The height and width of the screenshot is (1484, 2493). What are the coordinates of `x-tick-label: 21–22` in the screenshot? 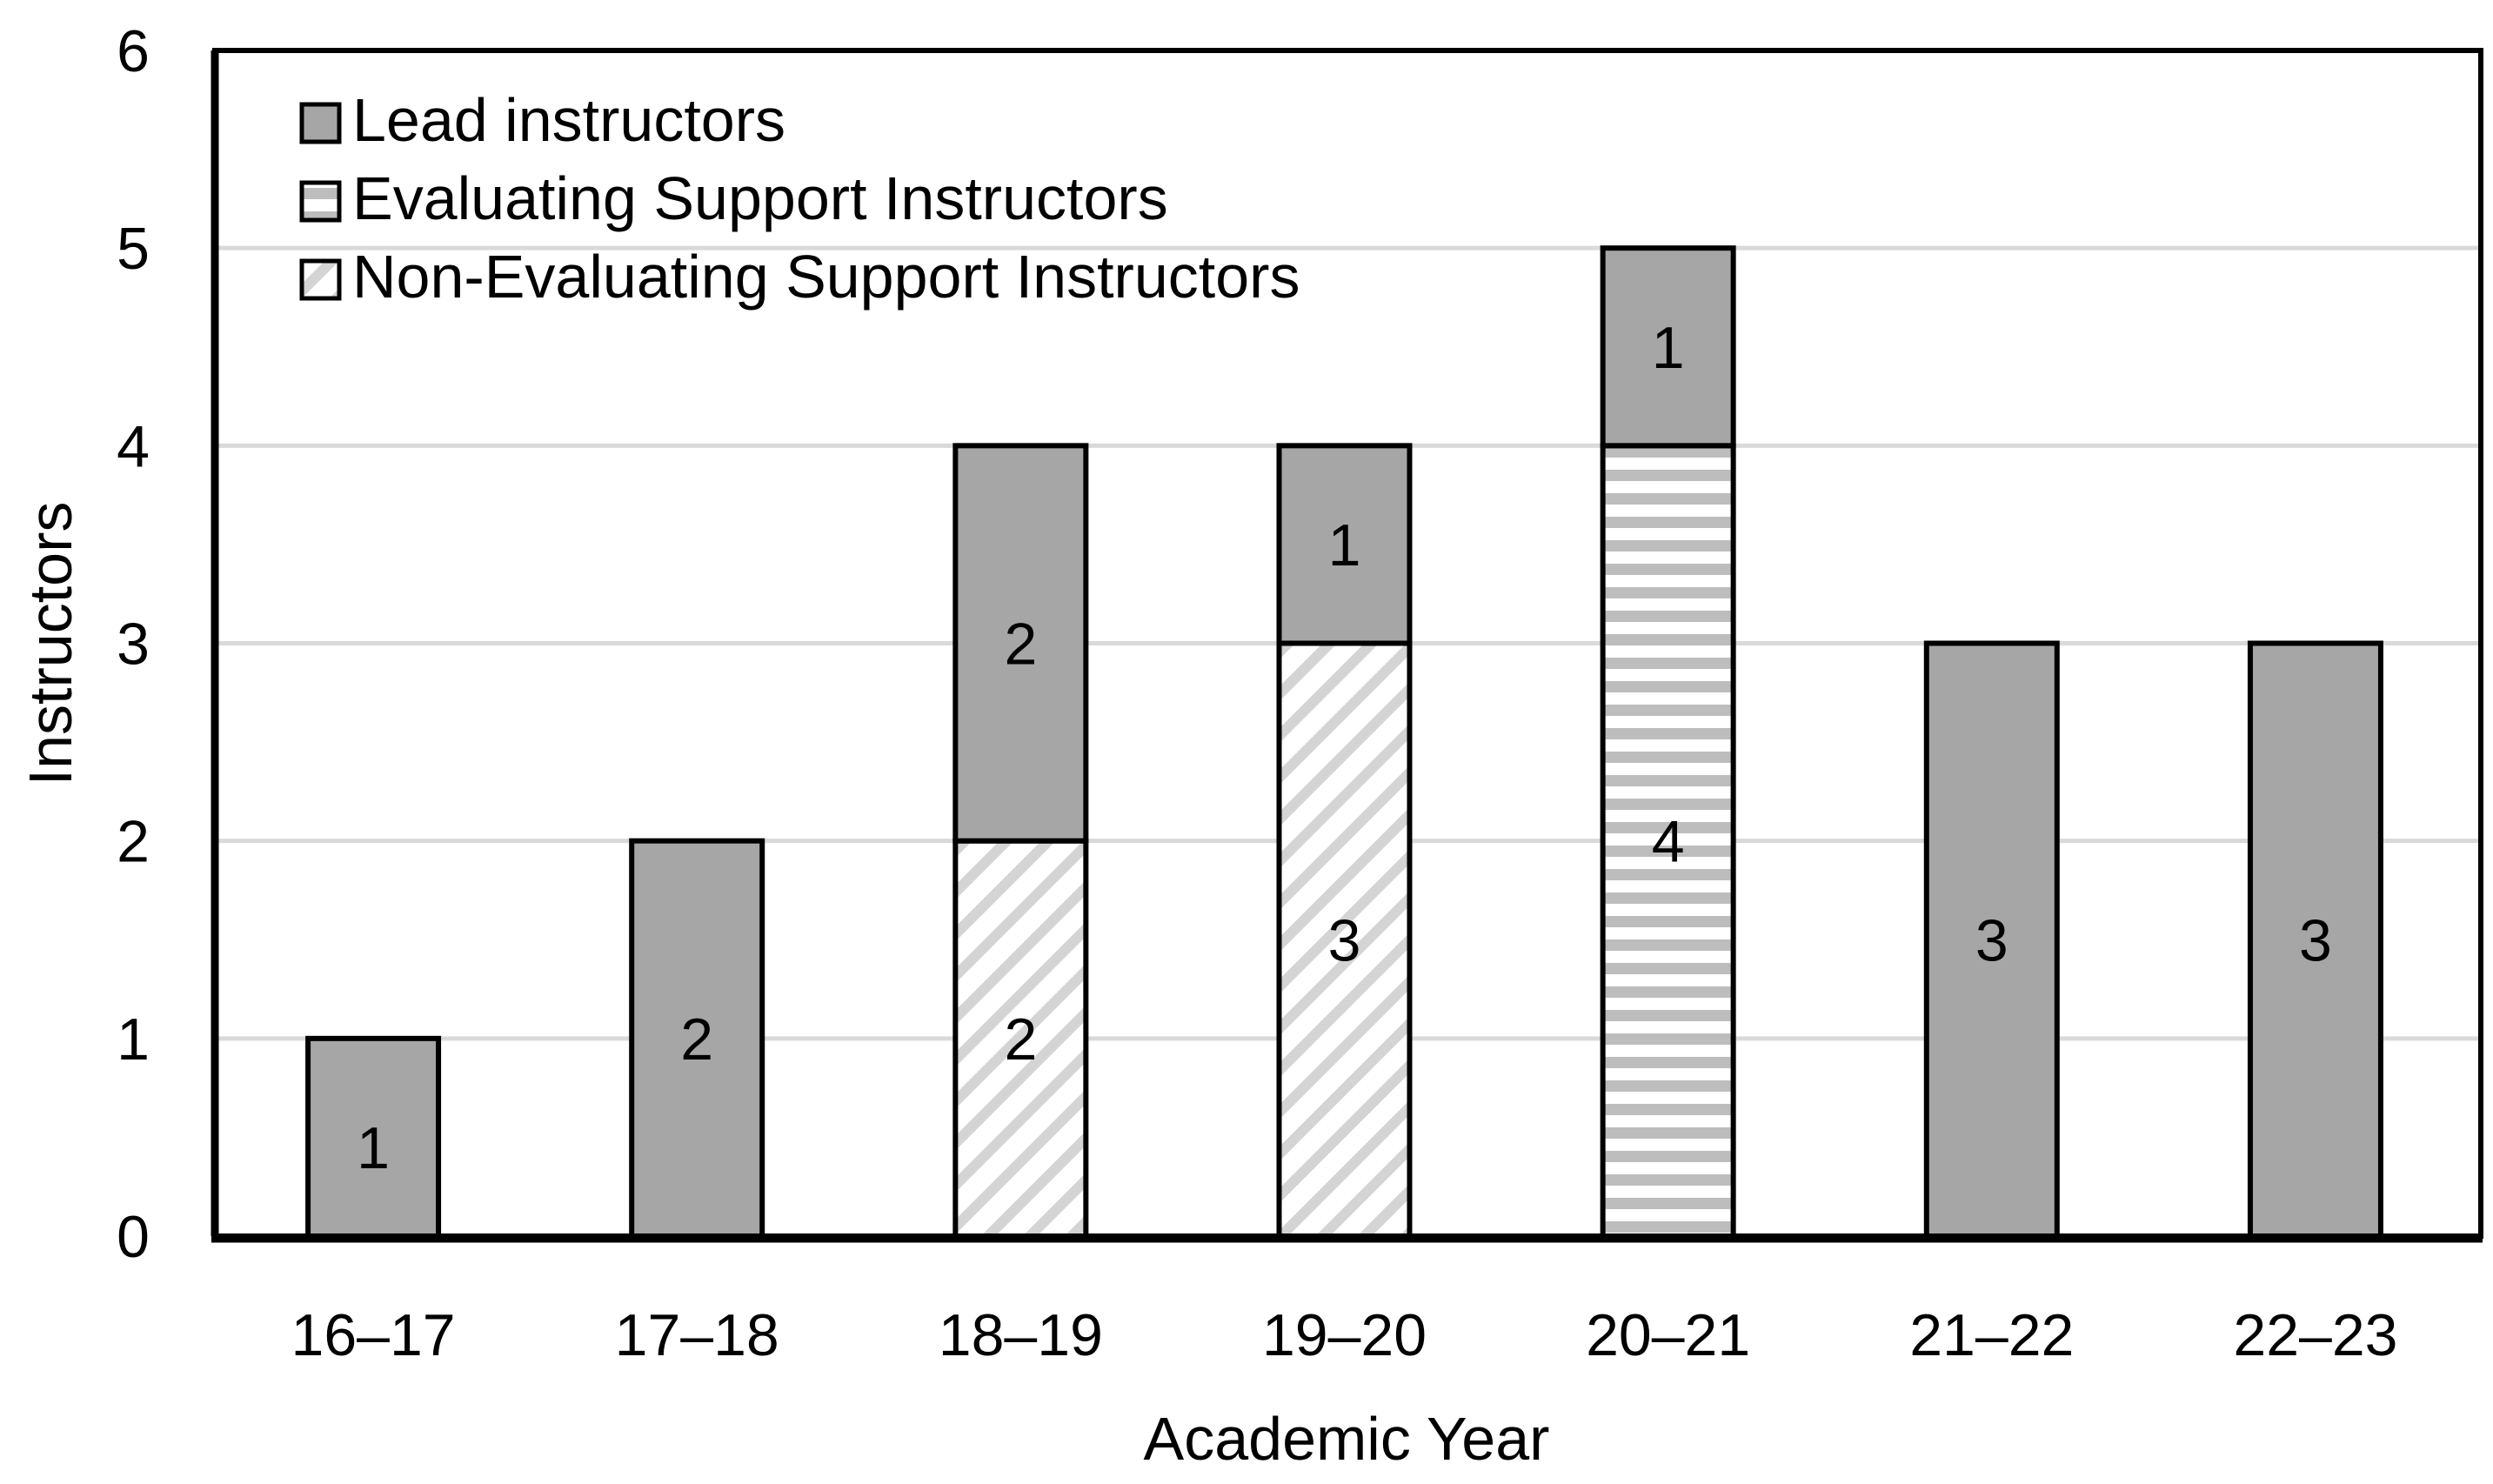 It's located at (1991, 1335).